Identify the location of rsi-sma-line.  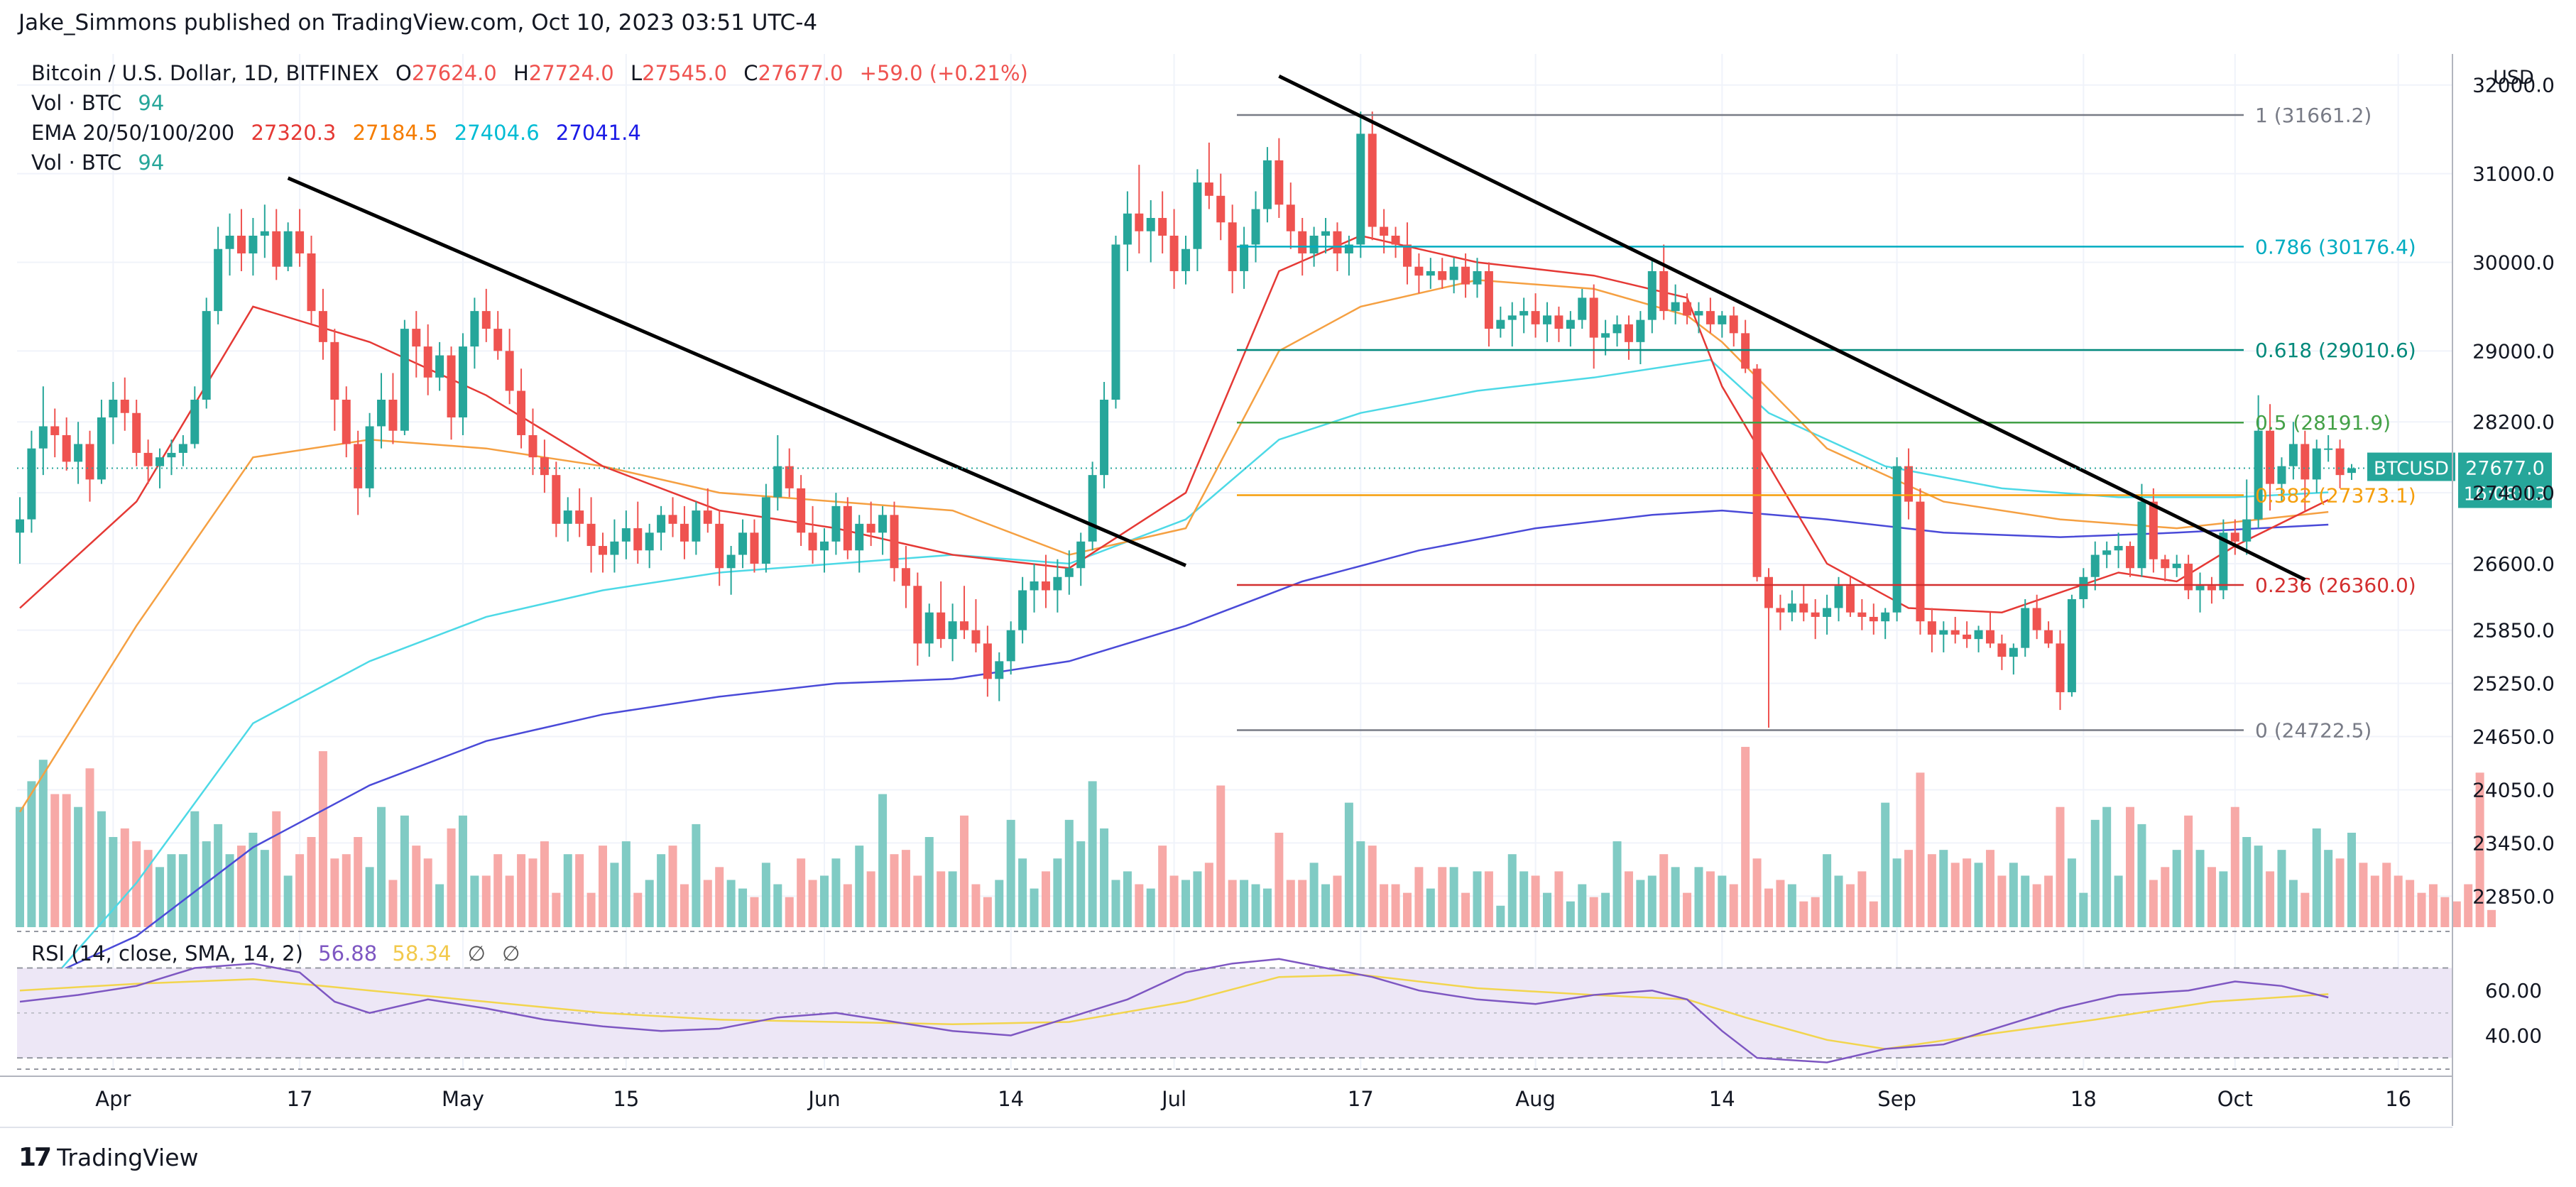
(1174, 1011).